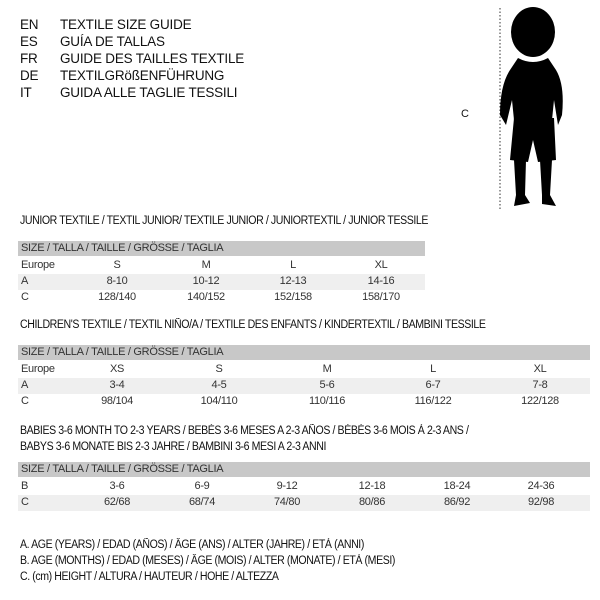 The width and height of the screenshot is (600, 600). Describe the element at coordinates (372, 486) in the screenshot. I see `table-cell: 12-18` at that location.